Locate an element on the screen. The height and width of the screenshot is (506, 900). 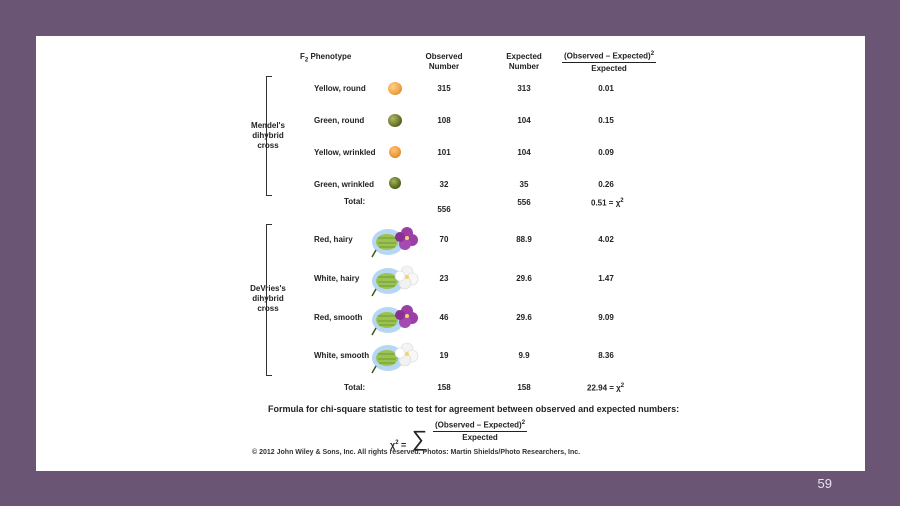
chi-cell: 9.09 is located at coordinates (606, 317).